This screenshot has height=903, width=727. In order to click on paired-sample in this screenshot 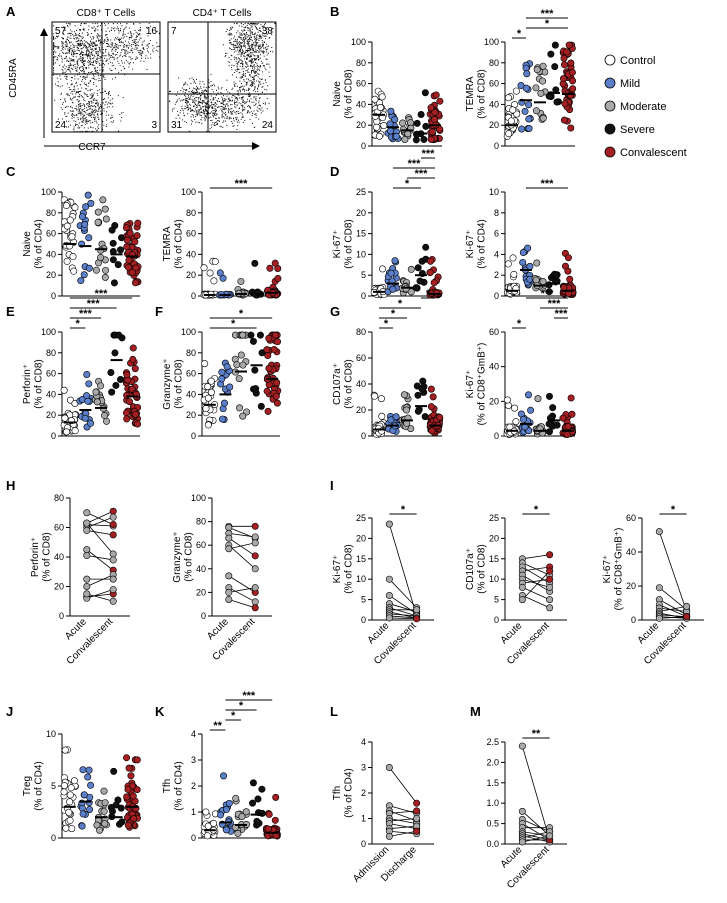, I will do `click(242, 546)`.